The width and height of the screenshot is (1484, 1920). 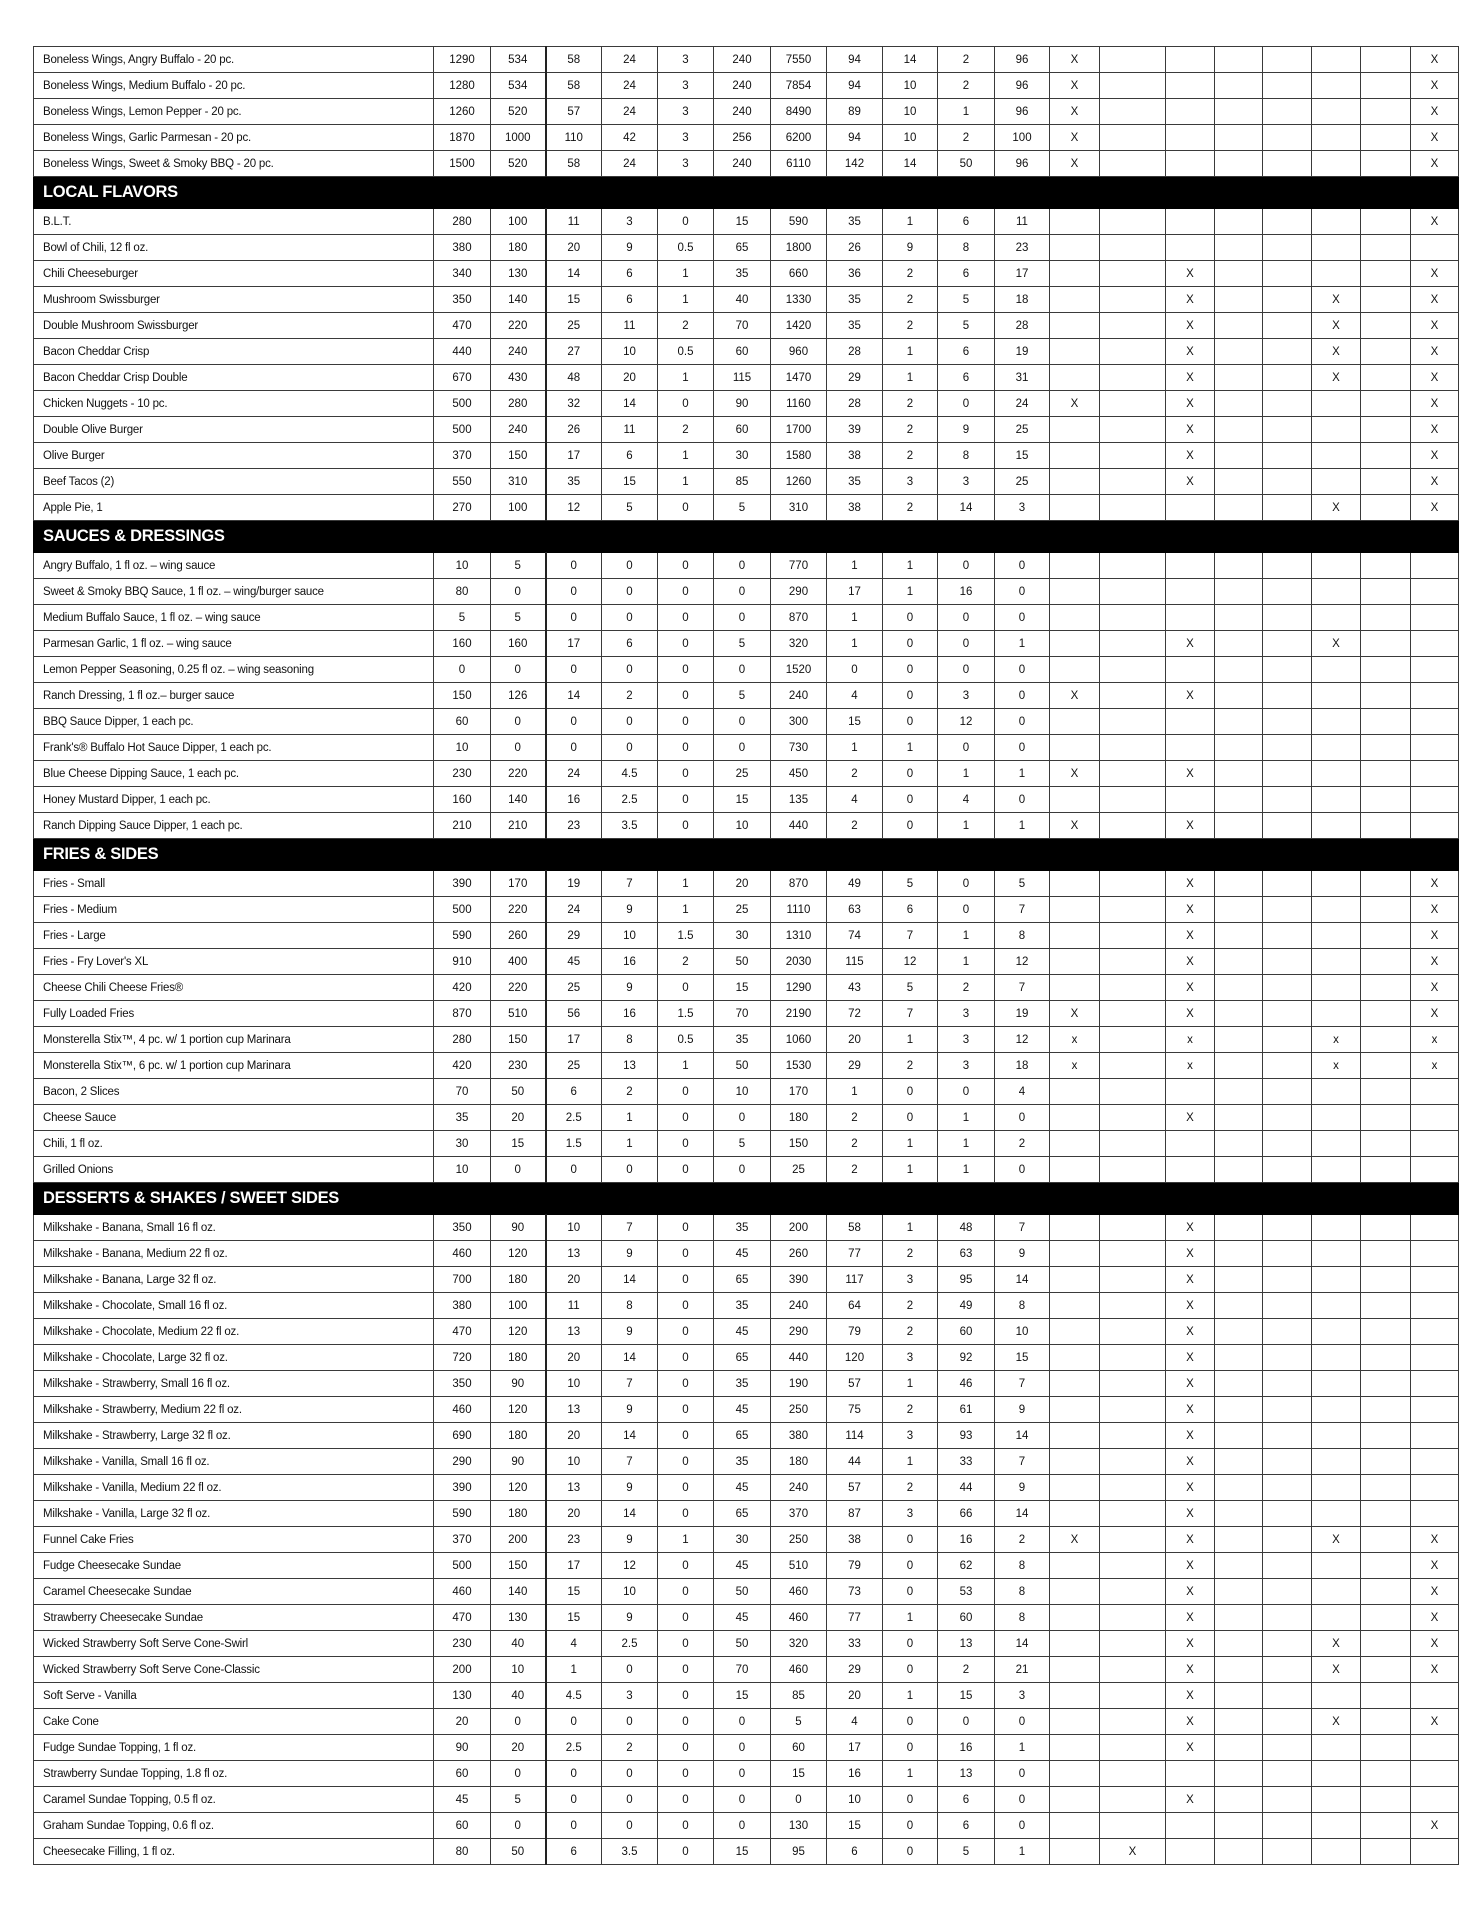 I want to click on nutrition-value: 180, so click(x=798, y=1117).